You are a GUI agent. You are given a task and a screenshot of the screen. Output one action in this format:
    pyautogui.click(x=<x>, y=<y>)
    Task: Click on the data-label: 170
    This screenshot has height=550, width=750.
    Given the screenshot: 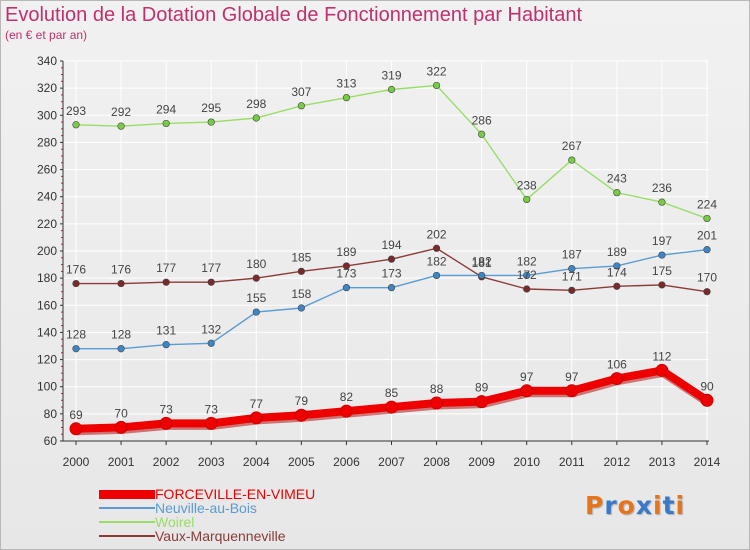 What is the action you would take?
    pyautogui.click(x=707, y=278)
    